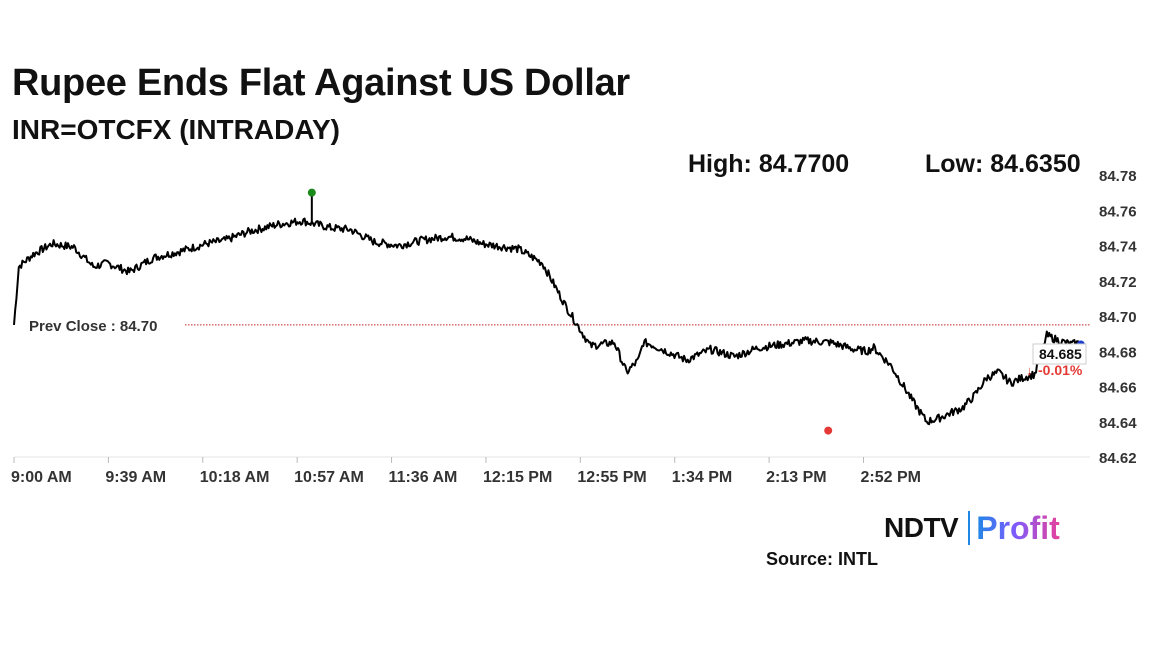 The image size is (1152, 648). What do you see at coordinates (311, 192) in the screenshot?
I see `high-point-marker` at bounding box center [311, 192].